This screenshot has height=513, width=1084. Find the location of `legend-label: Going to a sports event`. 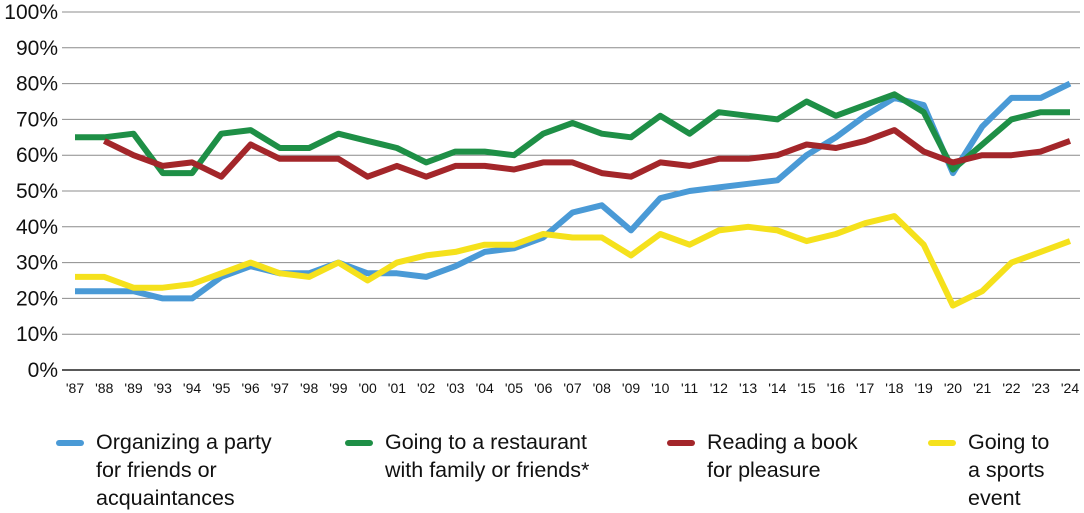

legend-label: Going to a sports event is located at coordinates (1009, 470).